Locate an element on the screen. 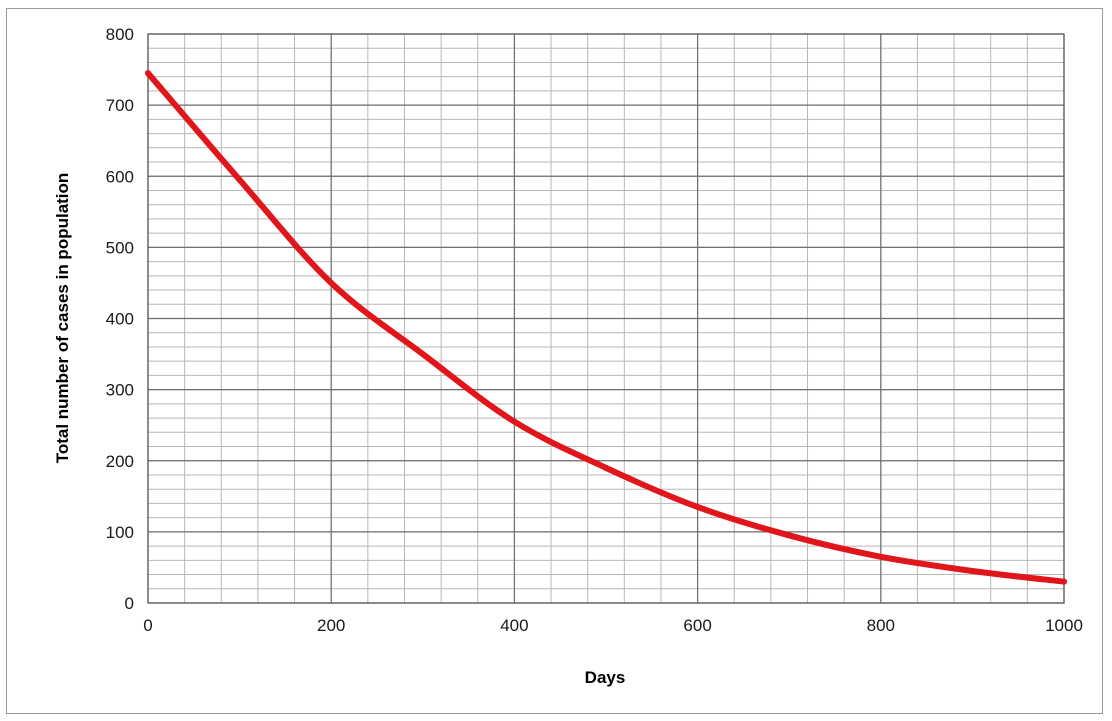 The width and height of the screenshot is (1112, 721). x-tick-label: 400 is located at coordinates (514, 625).